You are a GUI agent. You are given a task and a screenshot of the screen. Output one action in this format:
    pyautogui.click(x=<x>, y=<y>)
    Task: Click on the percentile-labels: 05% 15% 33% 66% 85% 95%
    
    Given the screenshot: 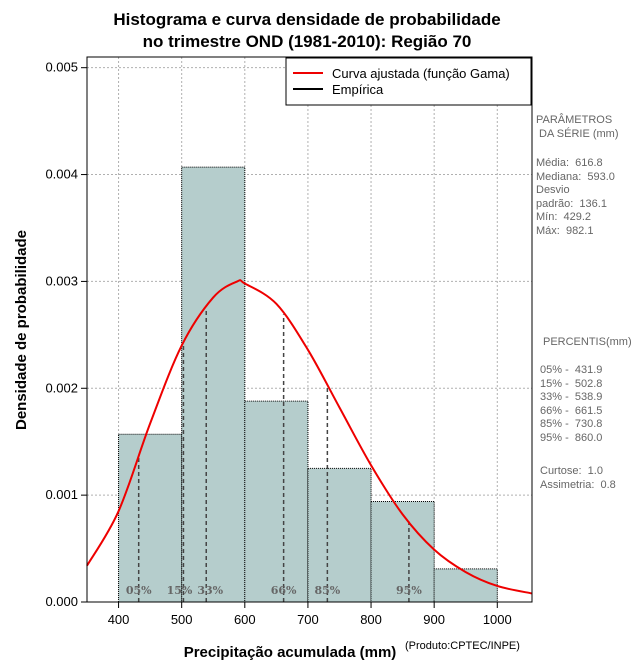 What is the action you would take?
    pyautogui.click(x=274, y=590)
    